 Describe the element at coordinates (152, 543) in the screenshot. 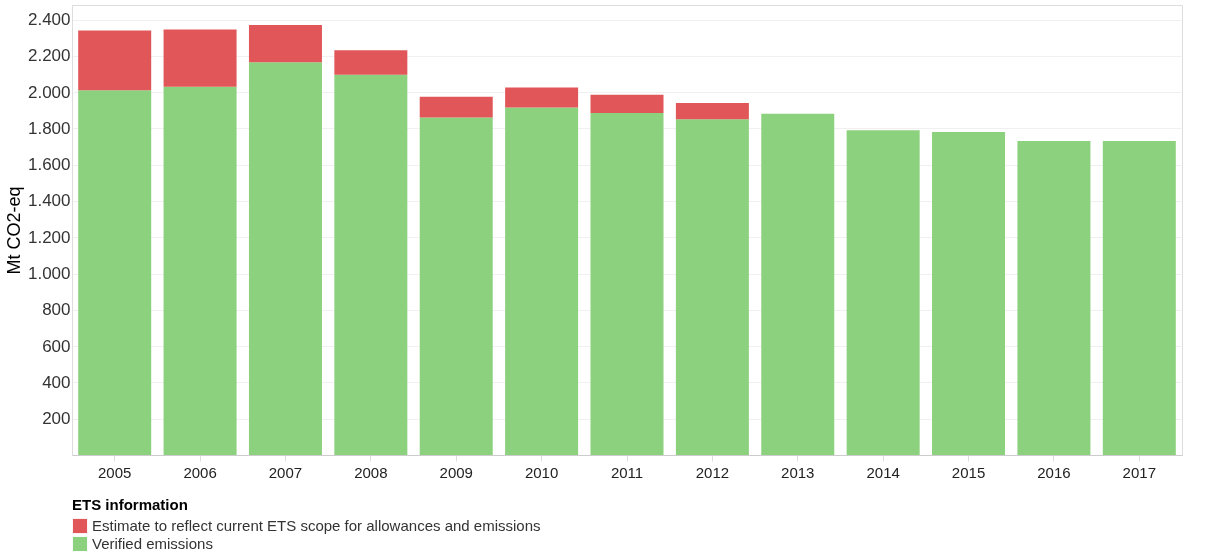

I see `legend-label: Verified emissions` at that location.